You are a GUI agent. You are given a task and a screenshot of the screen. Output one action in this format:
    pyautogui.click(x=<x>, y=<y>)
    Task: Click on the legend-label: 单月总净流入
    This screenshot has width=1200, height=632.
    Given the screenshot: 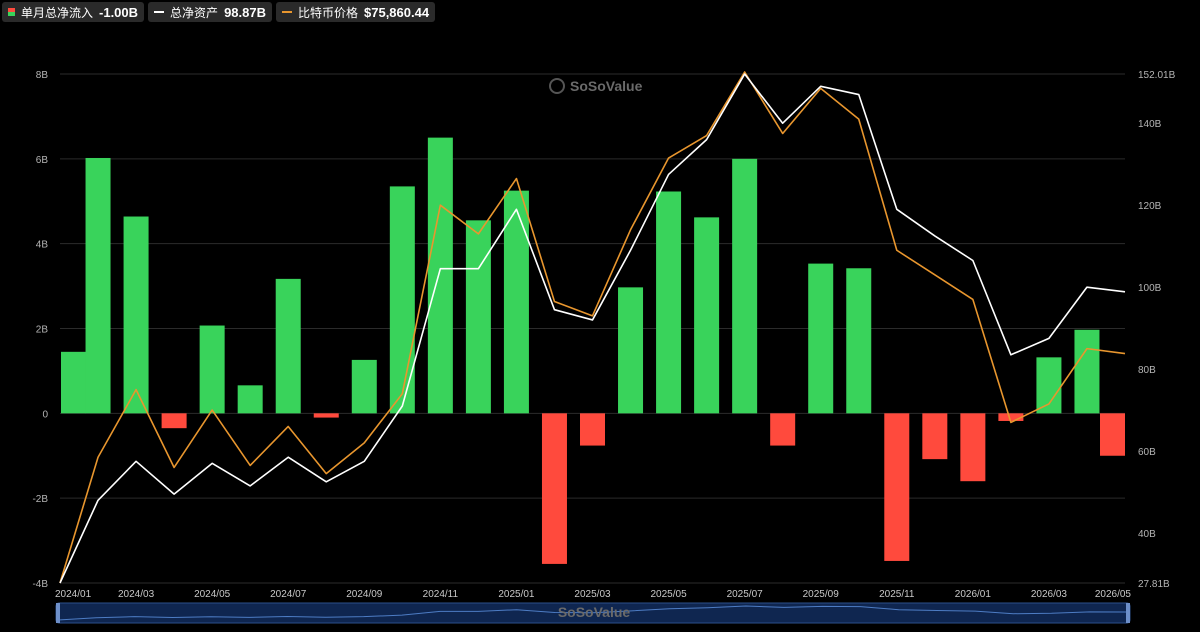 What is the action you would take?
    pyautogui.click(x=57, y=12)
    